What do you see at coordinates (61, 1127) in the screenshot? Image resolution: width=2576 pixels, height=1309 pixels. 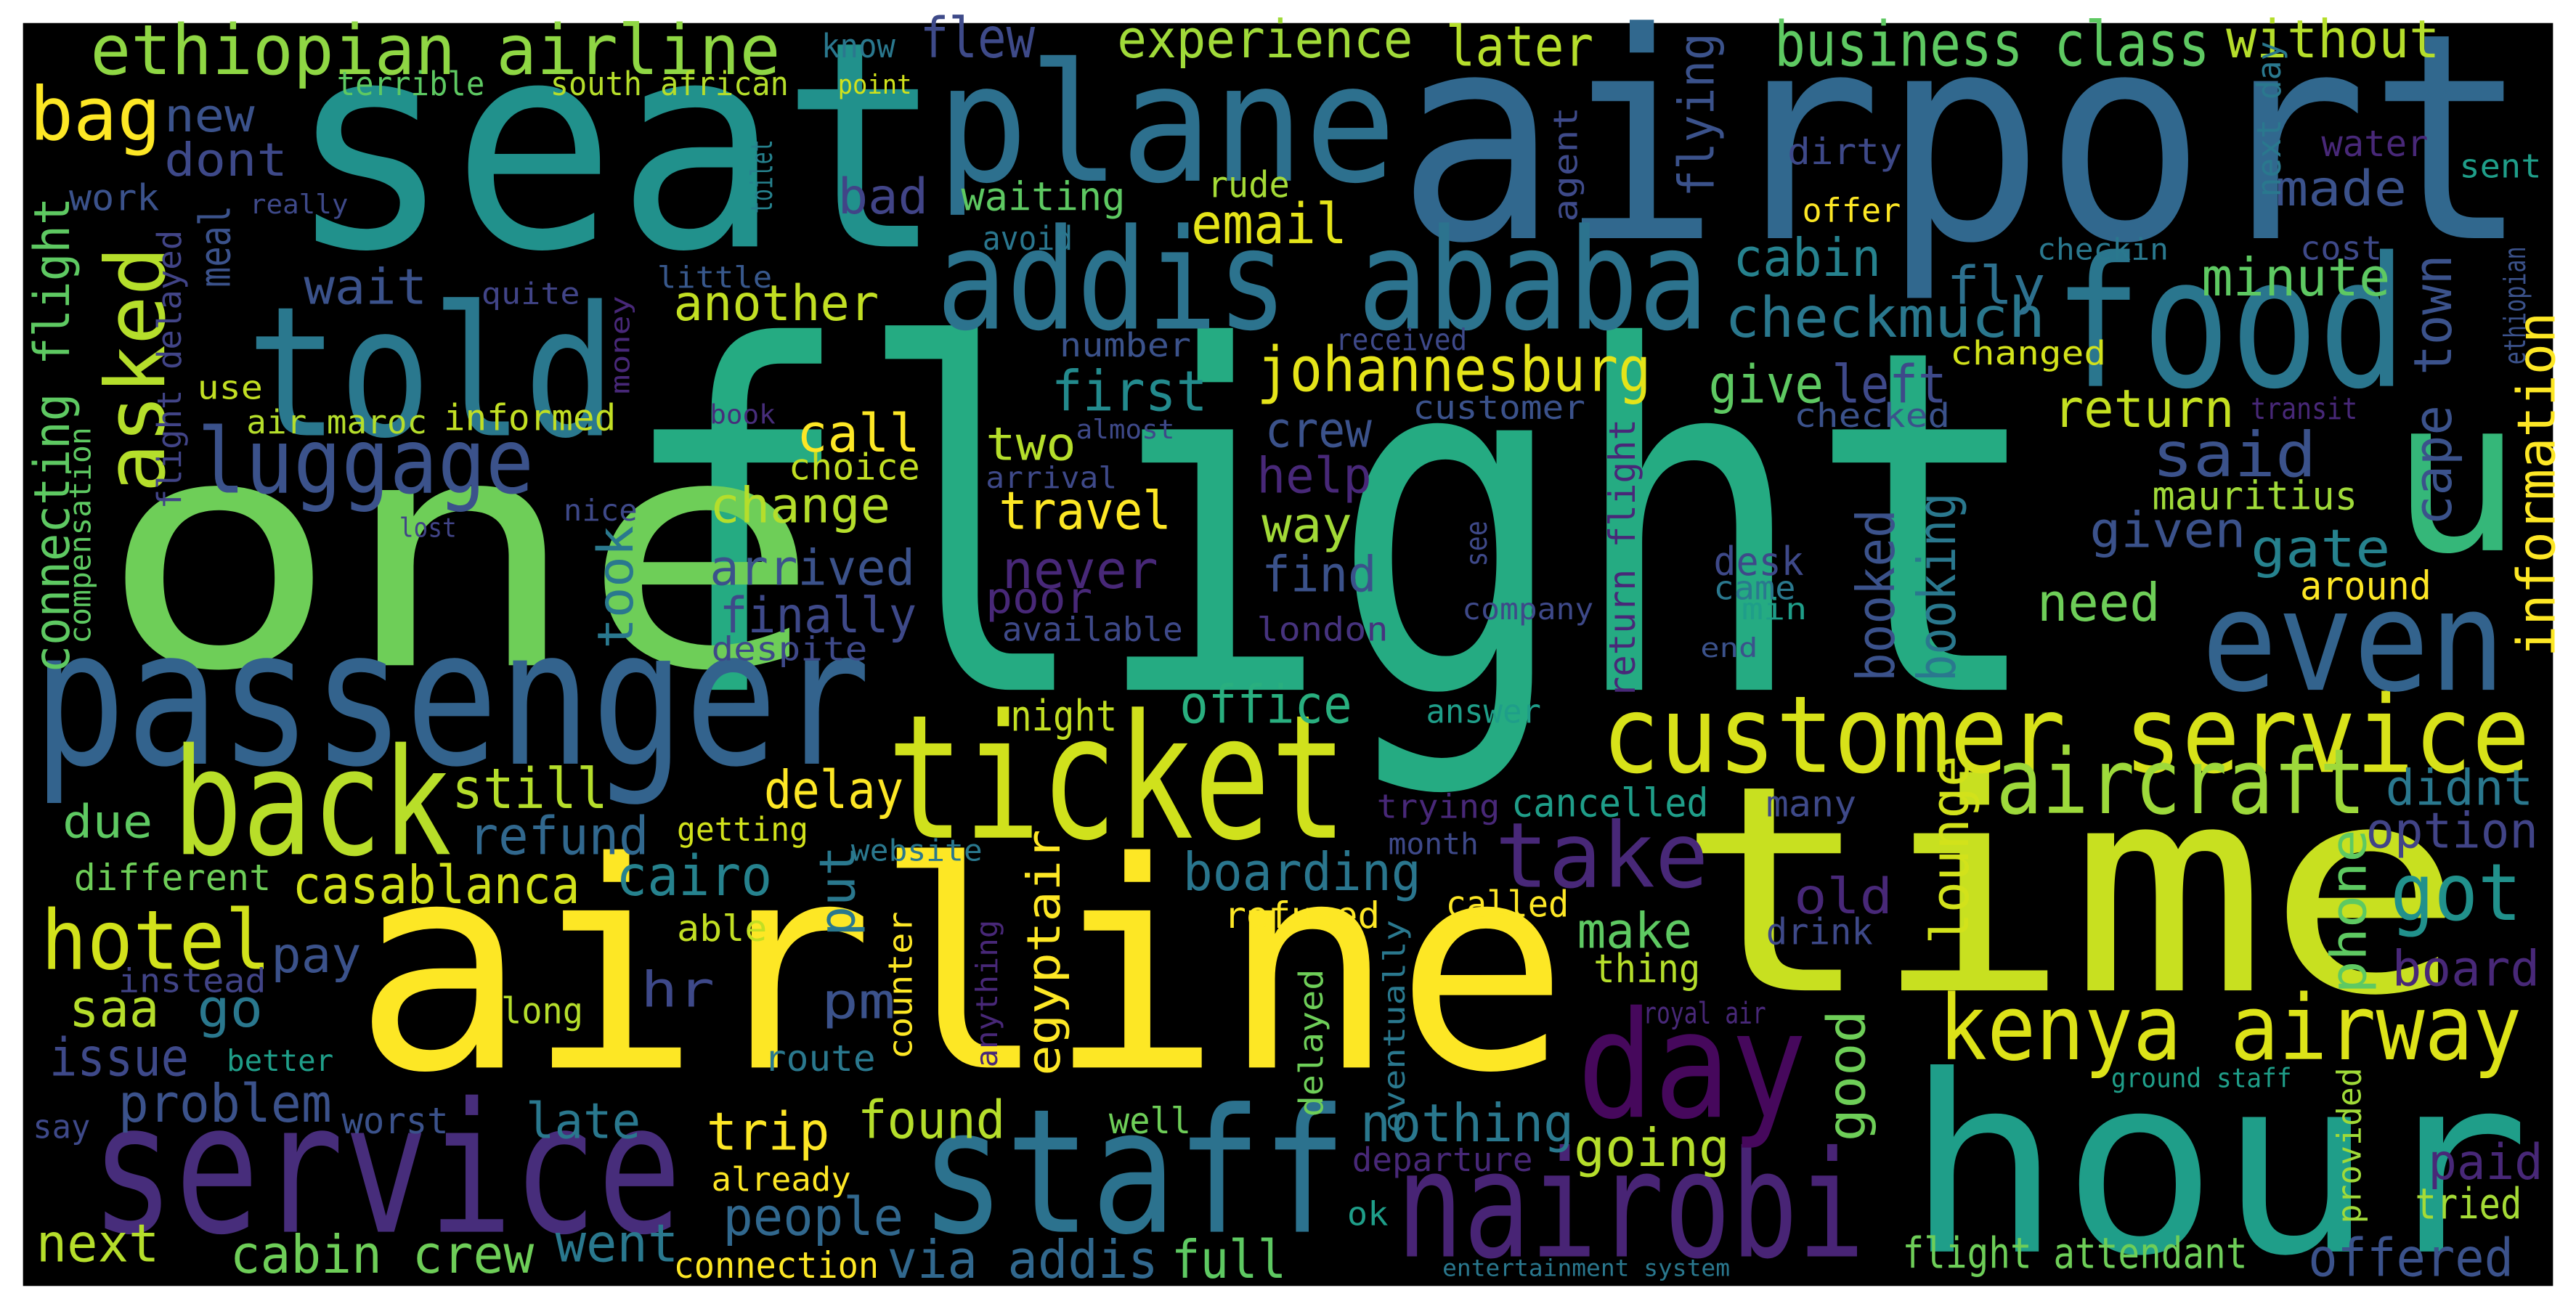 I see `word: say` at bounding box center [61, 1127].